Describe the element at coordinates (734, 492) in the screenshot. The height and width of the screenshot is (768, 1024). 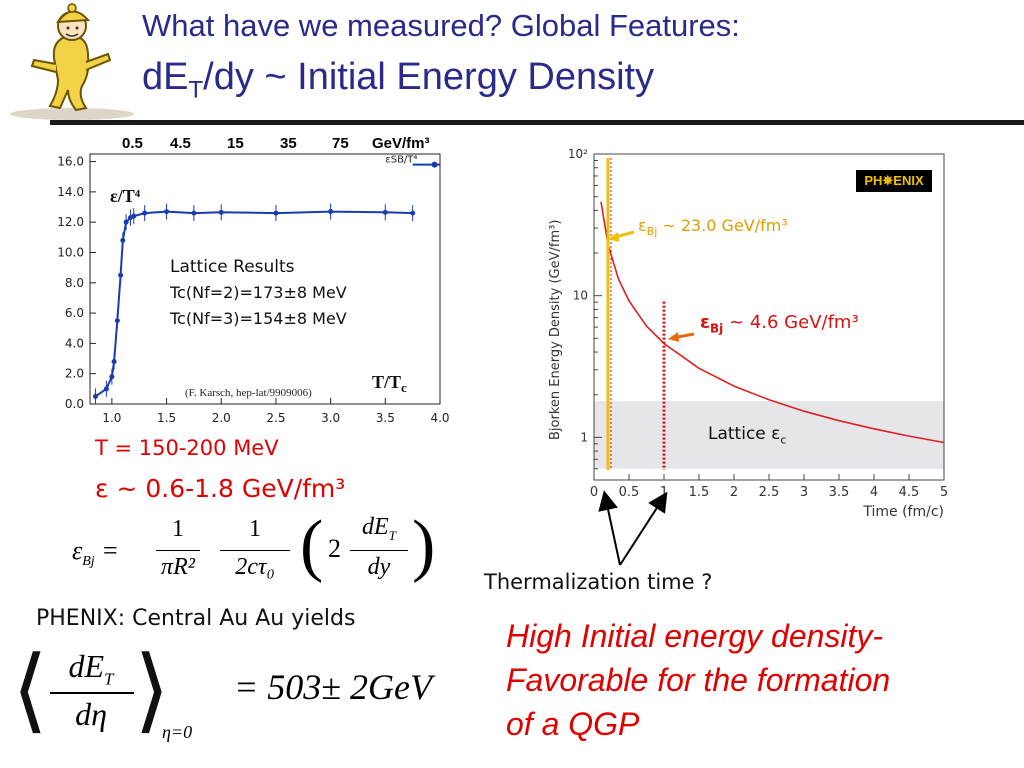
I see `x-tick-label: 2` at that location.